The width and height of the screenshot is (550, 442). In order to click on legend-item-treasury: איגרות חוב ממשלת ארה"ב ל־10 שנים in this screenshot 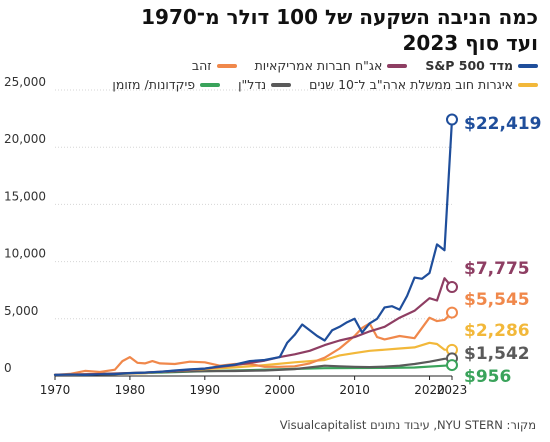, I will do `click(423, 84)`.